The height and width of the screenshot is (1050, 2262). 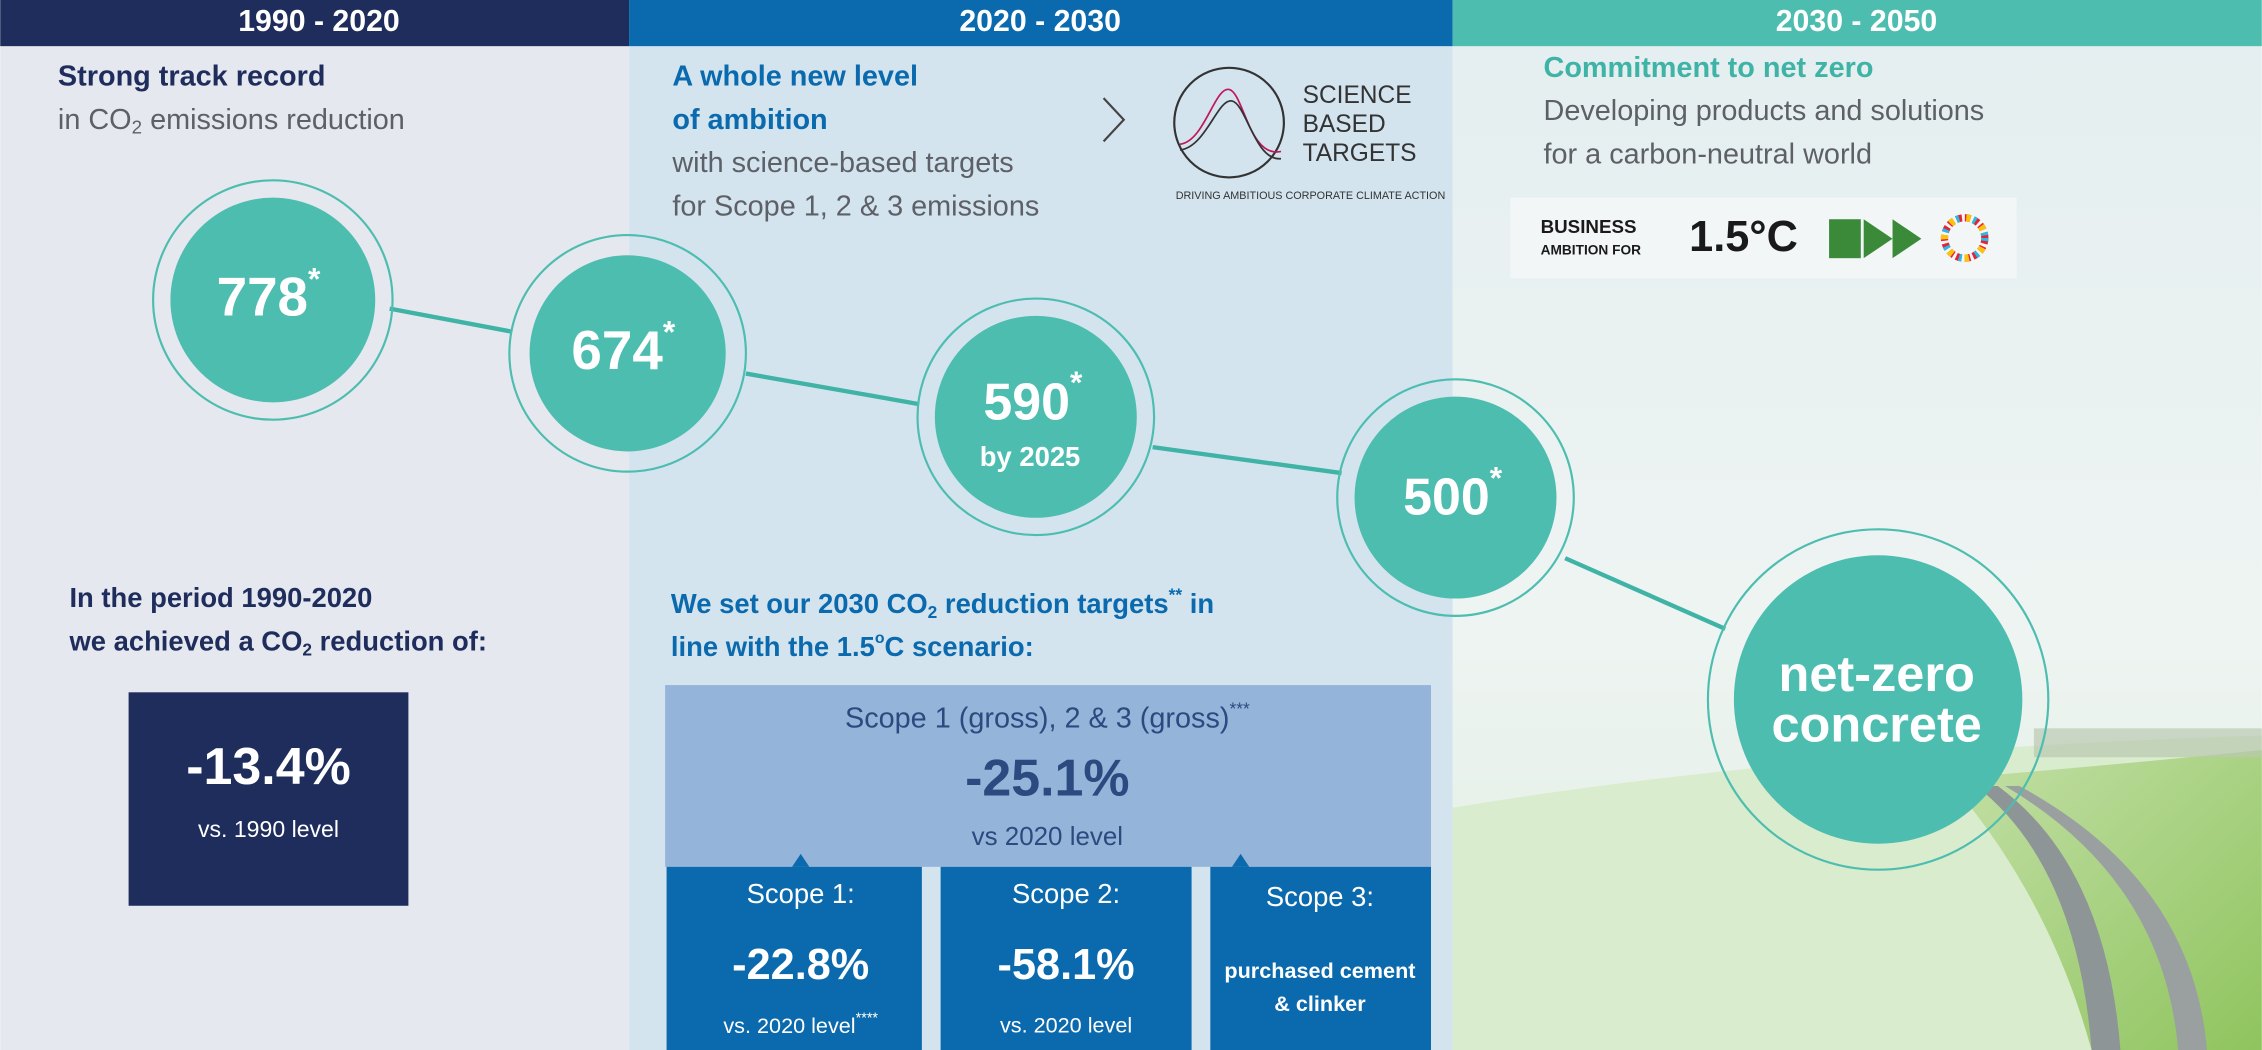 I want to click on arrow, so click(x=1114, y=120).